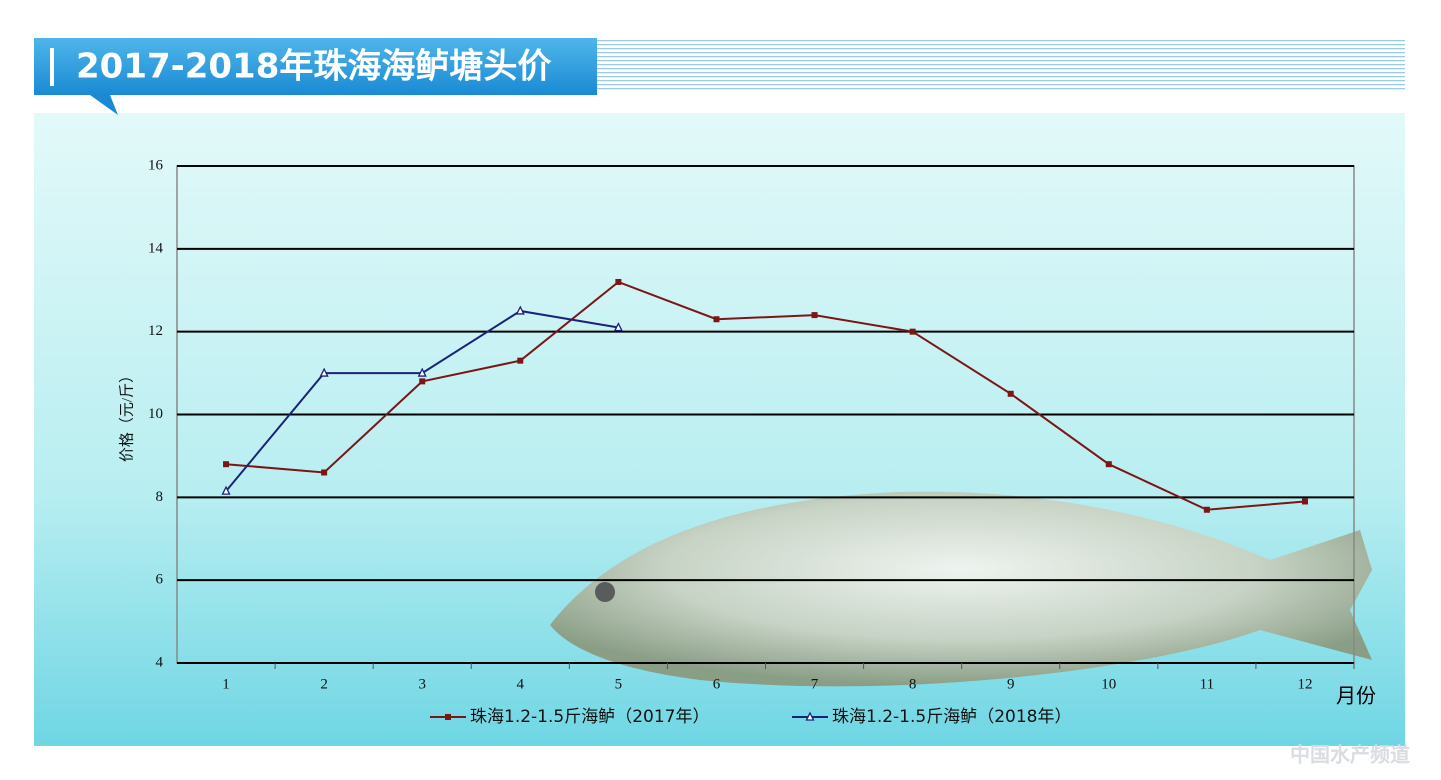 The width and height of the screenshot is (1441, 780). I want to click on y-axis-label: 价格（元/斤）, so click(126, 415).